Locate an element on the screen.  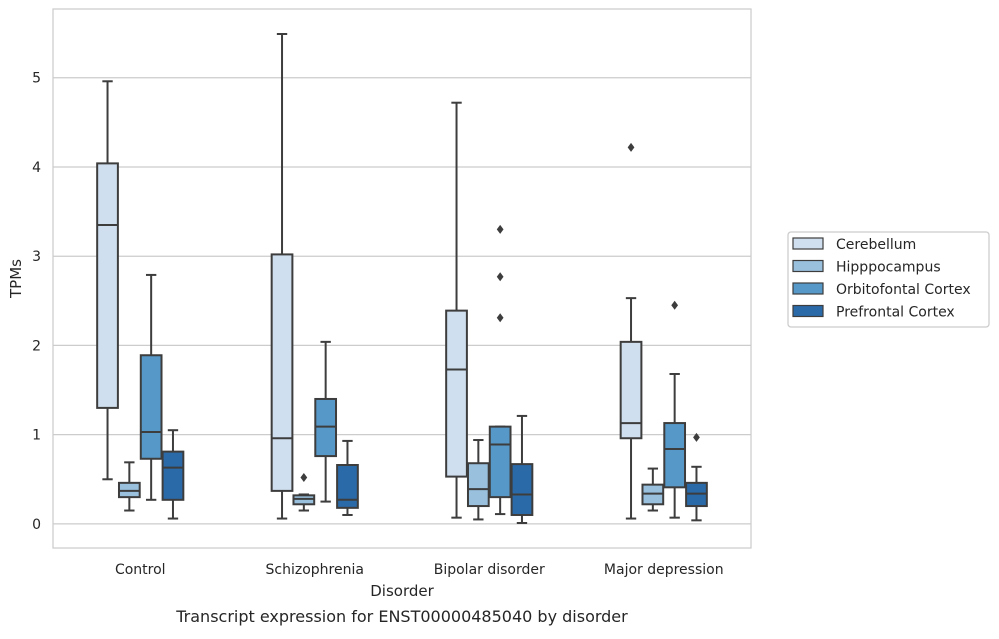
y-axis-label: TPMs is located at coordinates (16, 279).